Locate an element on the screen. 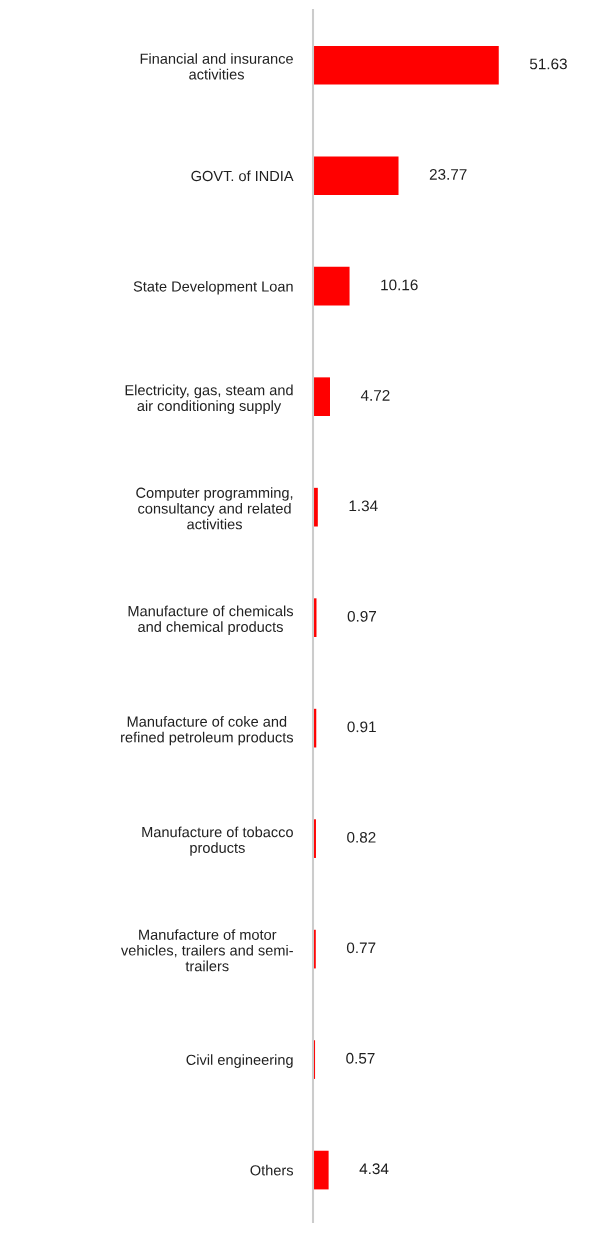 The image size is (600, 1240). data-label: 51.63 is located at coordinates (548, 64).